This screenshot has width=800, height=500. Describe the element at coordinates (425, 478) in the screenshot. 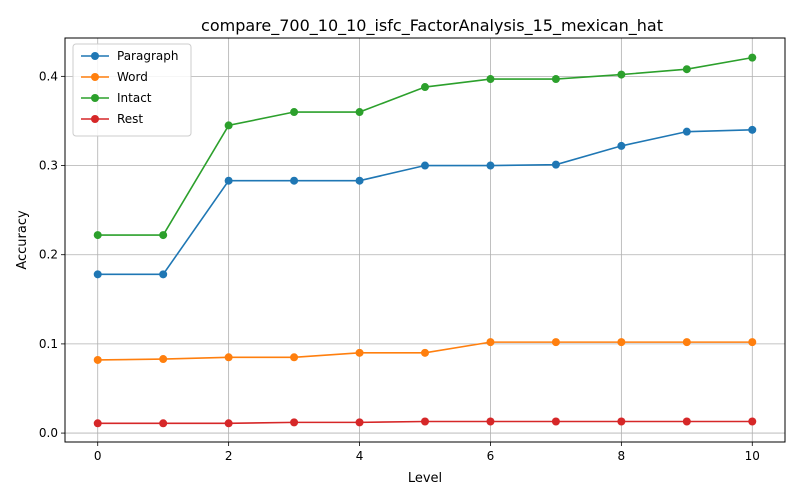

I see `x-axis-label: Level` at that location.